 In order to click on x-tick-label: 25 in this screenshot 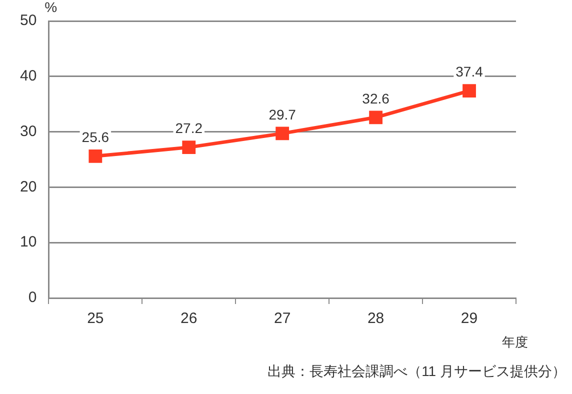, I will do `click(95, 319)`.